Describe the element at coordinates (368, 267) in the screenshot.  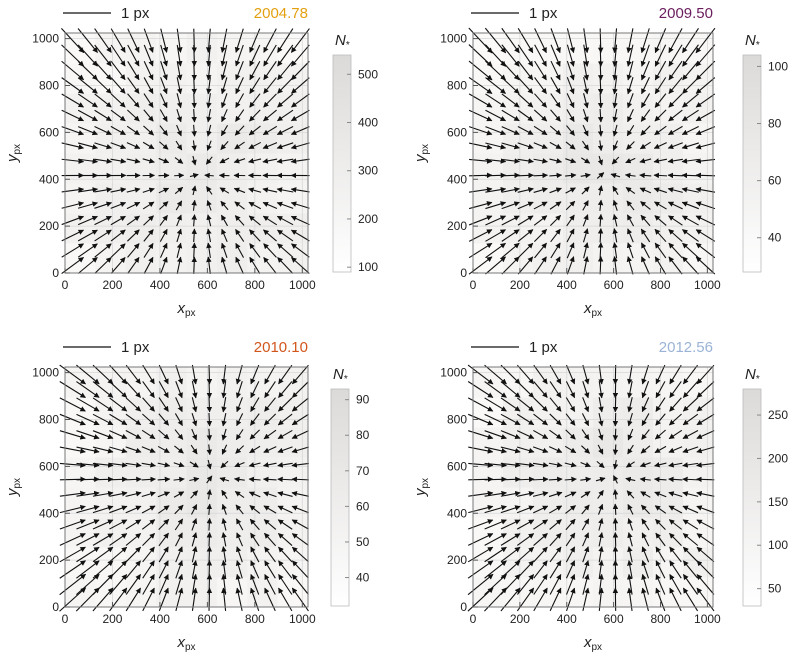
I see `colorbar-tick-label: 100` at that location.